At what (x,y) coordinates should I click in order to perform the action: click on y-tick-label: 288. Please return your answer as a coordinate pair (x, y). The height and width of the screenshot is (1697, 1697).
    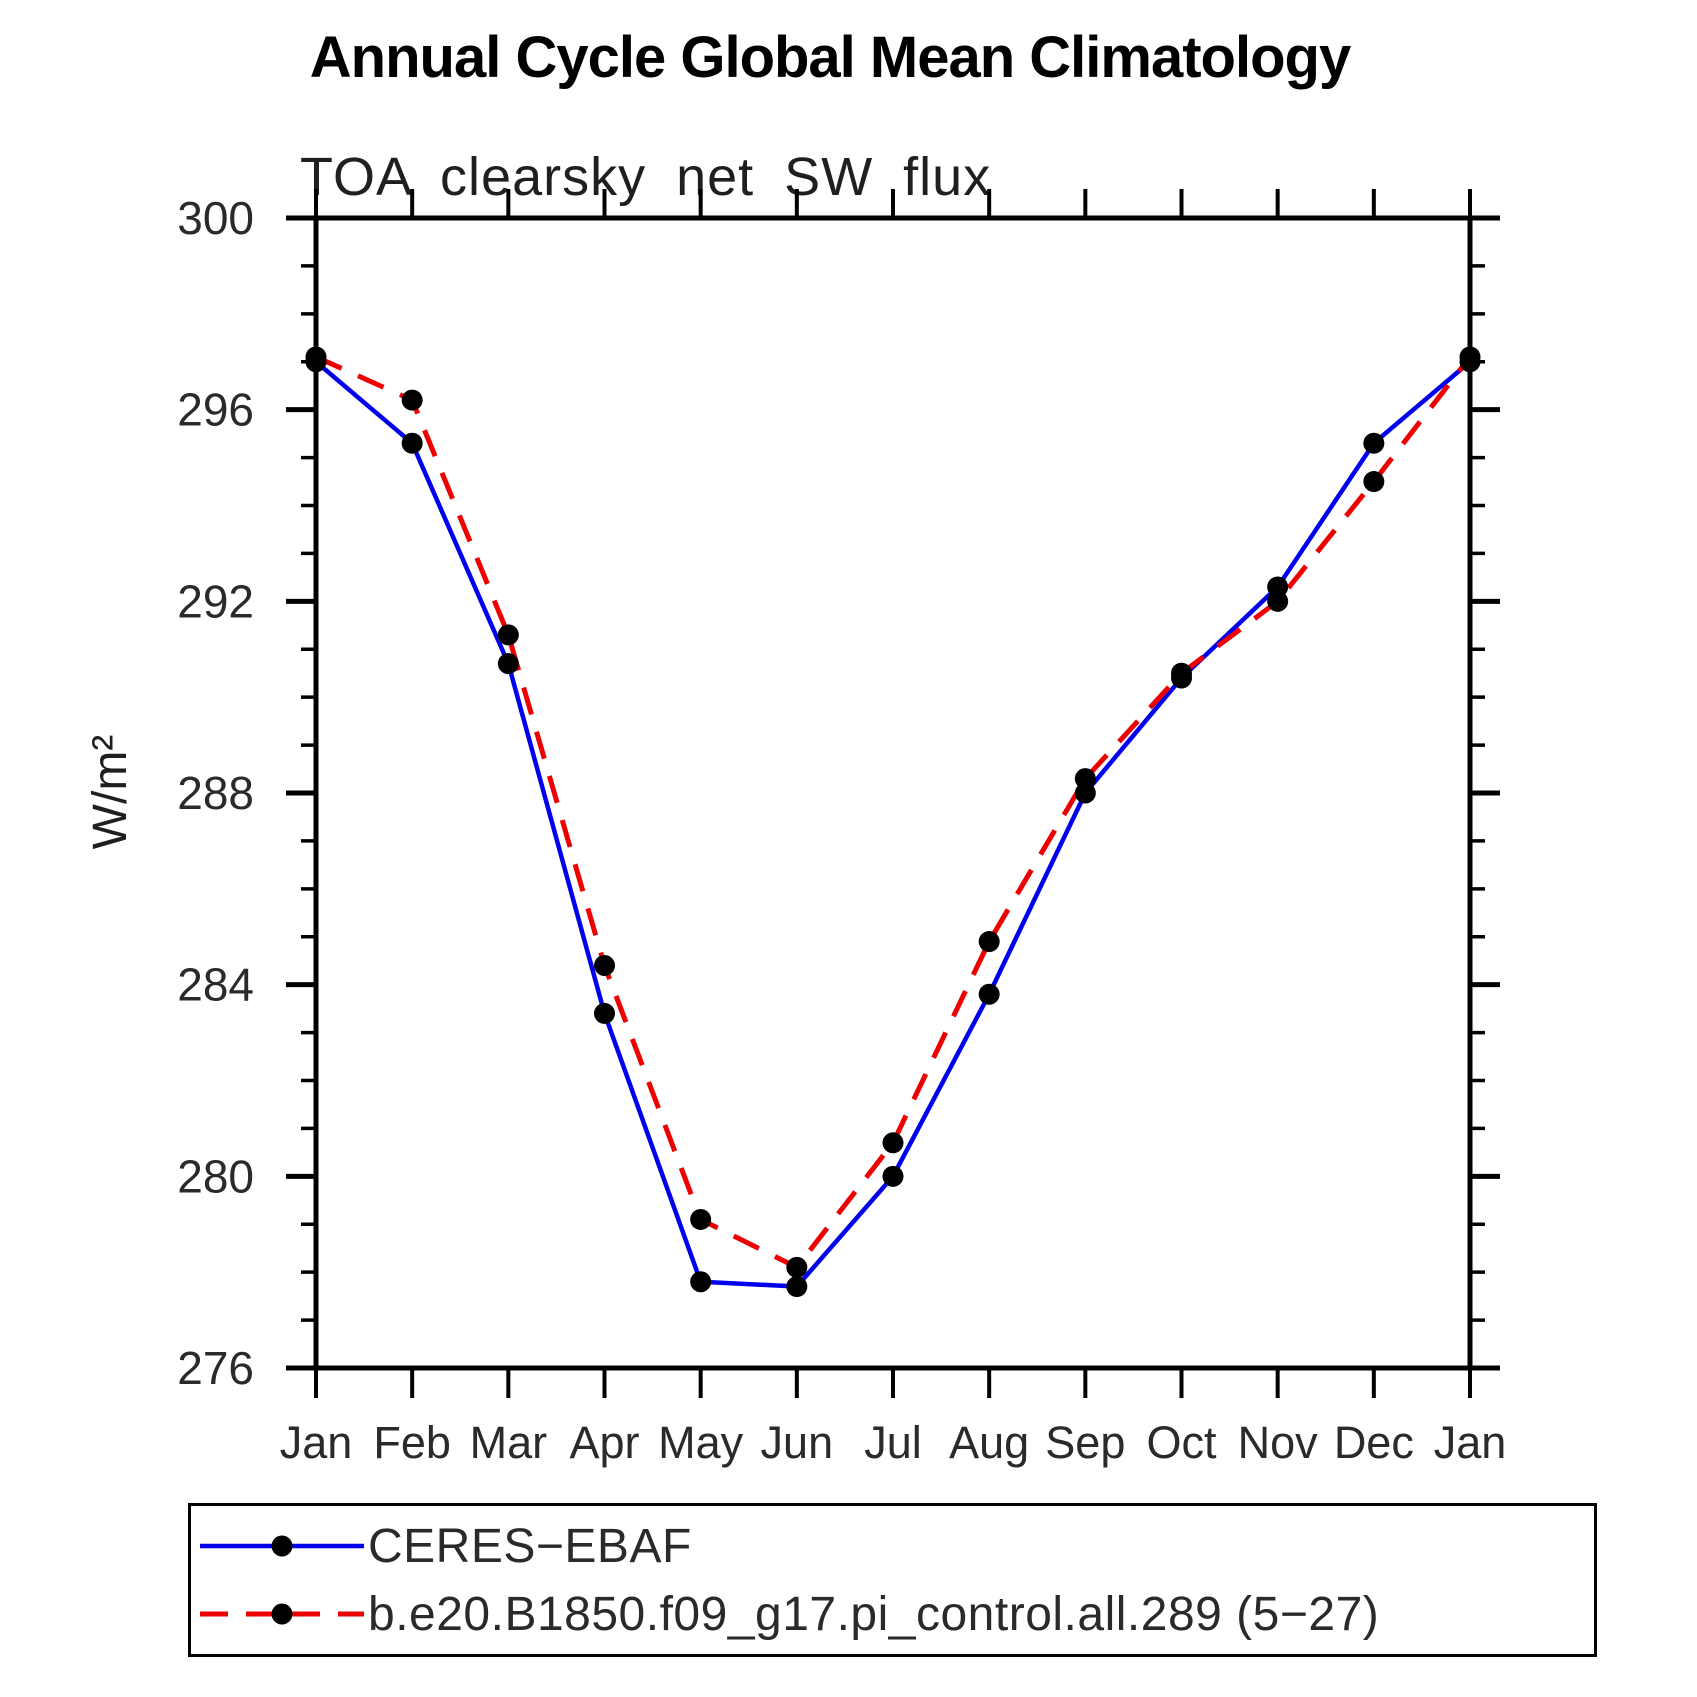
    Looking at the image, I should click on (215, 793).